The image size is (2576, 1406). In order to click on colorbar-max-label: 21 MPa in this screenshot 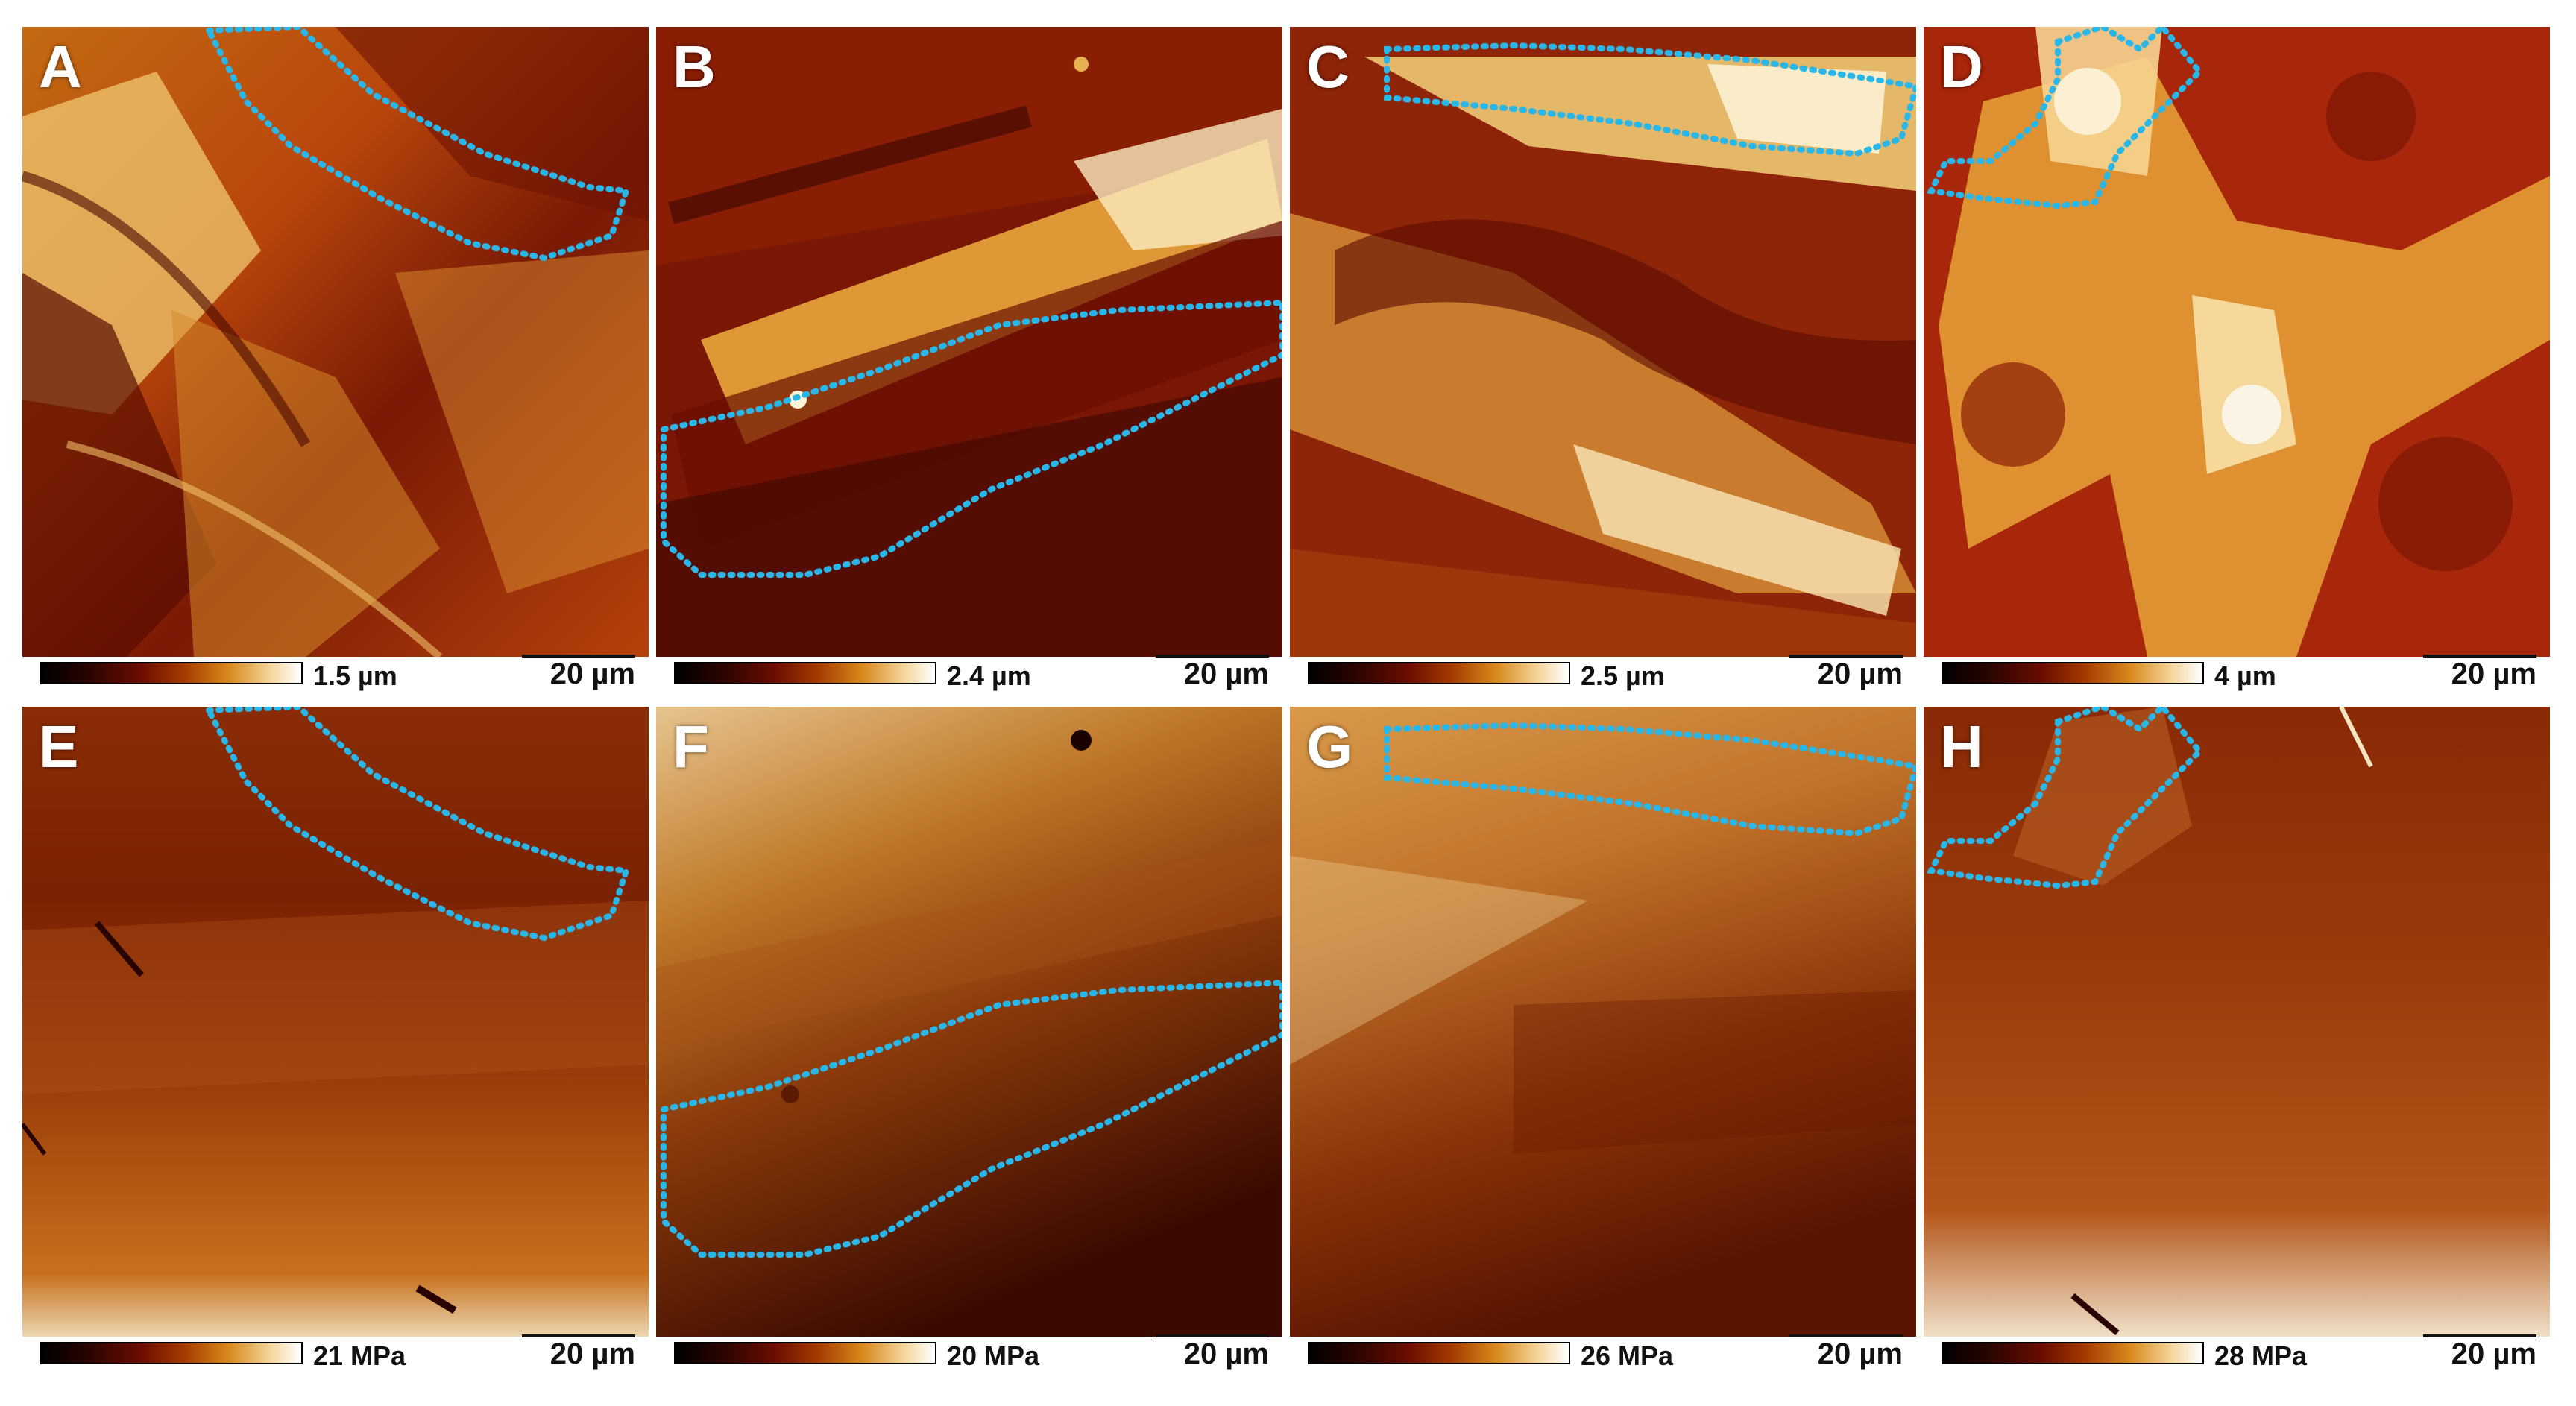, I will do `click(359, 1355)`.